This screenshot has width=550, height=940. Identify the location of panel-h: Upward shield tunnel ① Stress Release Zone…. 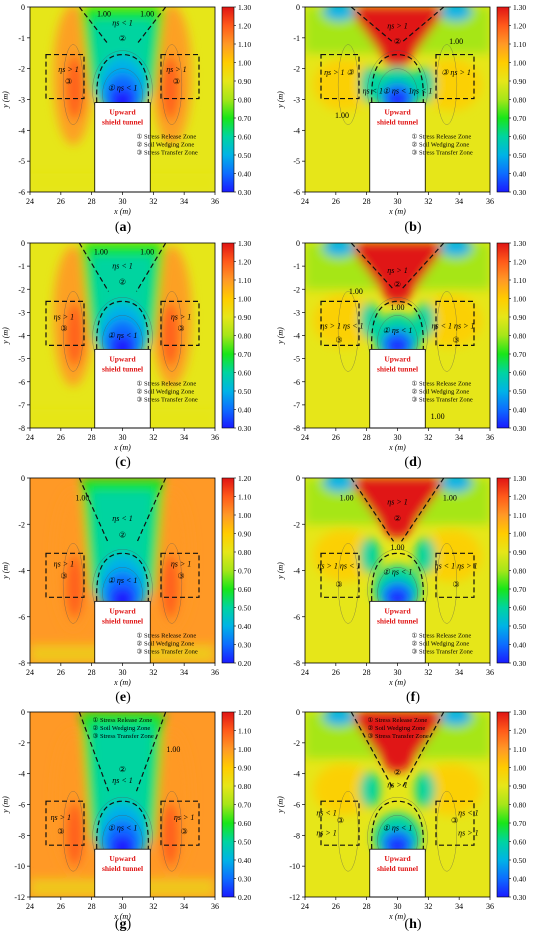
(412, 822).